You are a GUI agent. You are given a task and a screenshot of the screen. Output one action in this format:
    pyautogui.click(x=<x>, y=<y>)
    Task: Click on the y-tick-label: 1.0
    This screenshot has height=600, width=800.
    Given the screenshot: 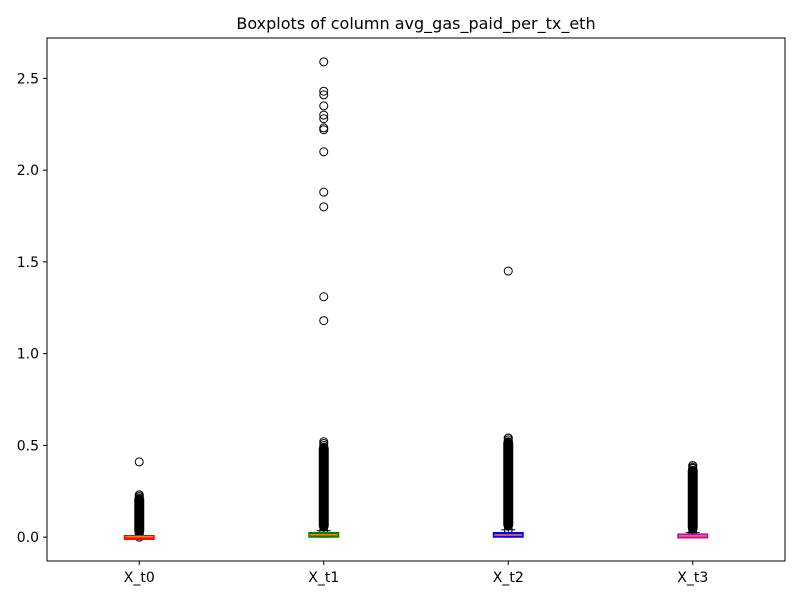 What is the action you would take?
    pyautogui.click(x=28, y=355)
    